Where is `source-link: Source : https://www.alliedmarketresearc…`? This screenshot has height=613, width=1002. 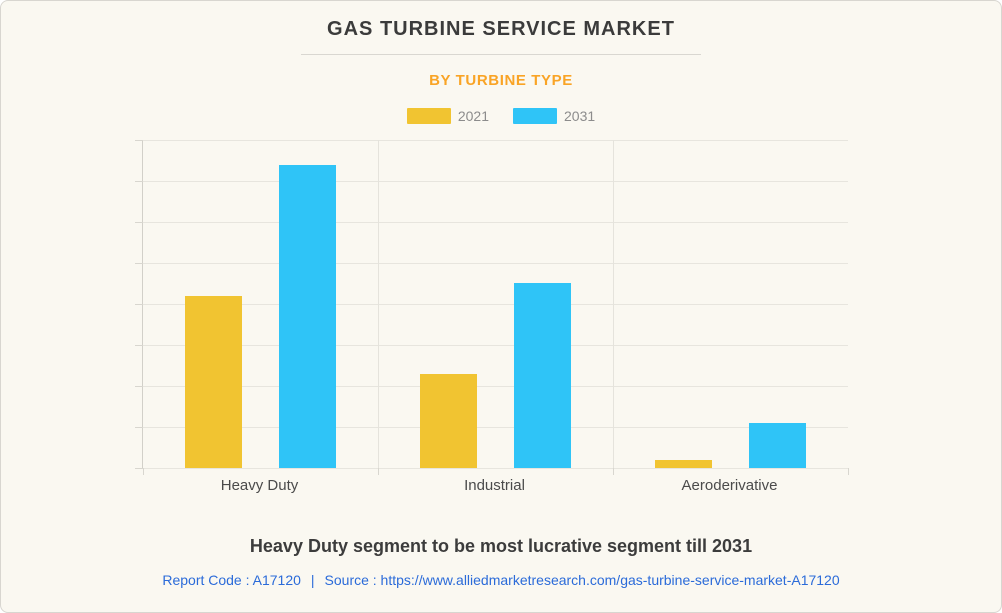 source-link: Source : https://www.alliedmarketresearc… is located at coordinates (582, 580).